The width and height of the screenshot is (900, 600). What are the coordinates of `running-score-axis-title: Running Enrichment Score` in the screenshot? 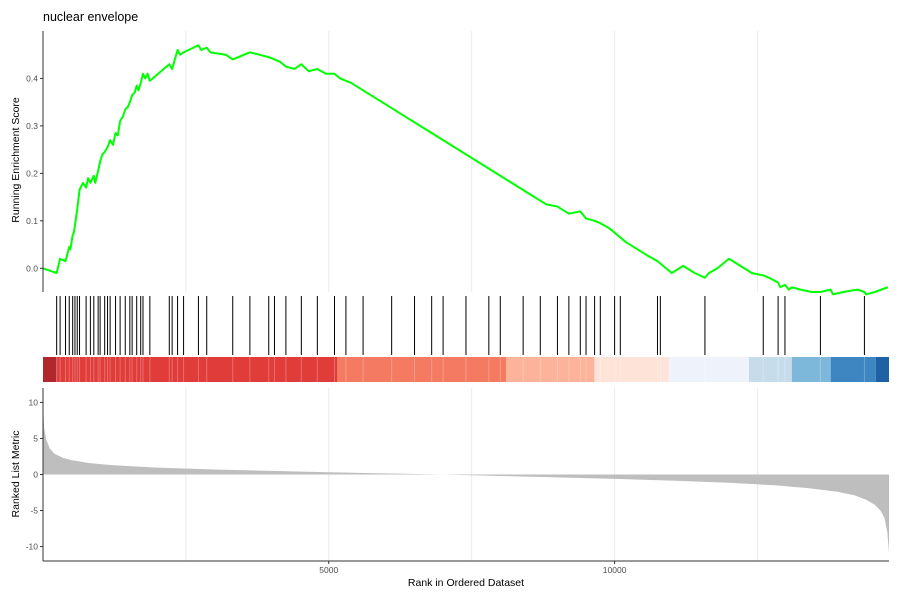 It's located at (16, 160).